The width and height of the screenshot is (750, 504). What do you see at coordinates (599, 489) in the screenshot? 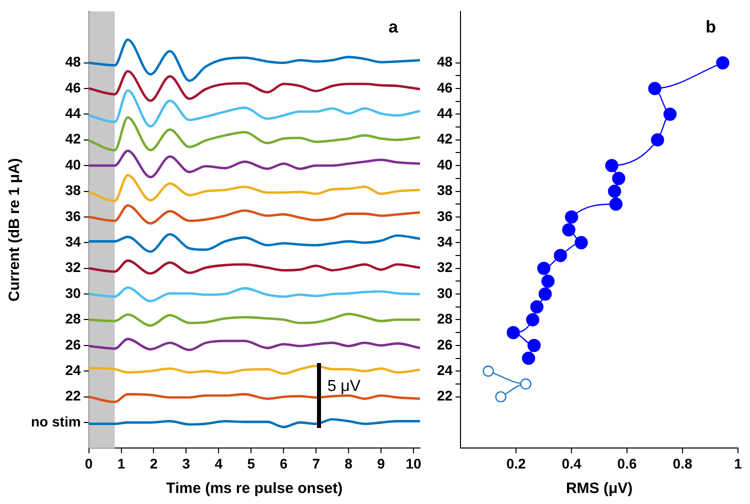
I see `x-axis-title: RMS (μV)` at bounding box center [599, 489].